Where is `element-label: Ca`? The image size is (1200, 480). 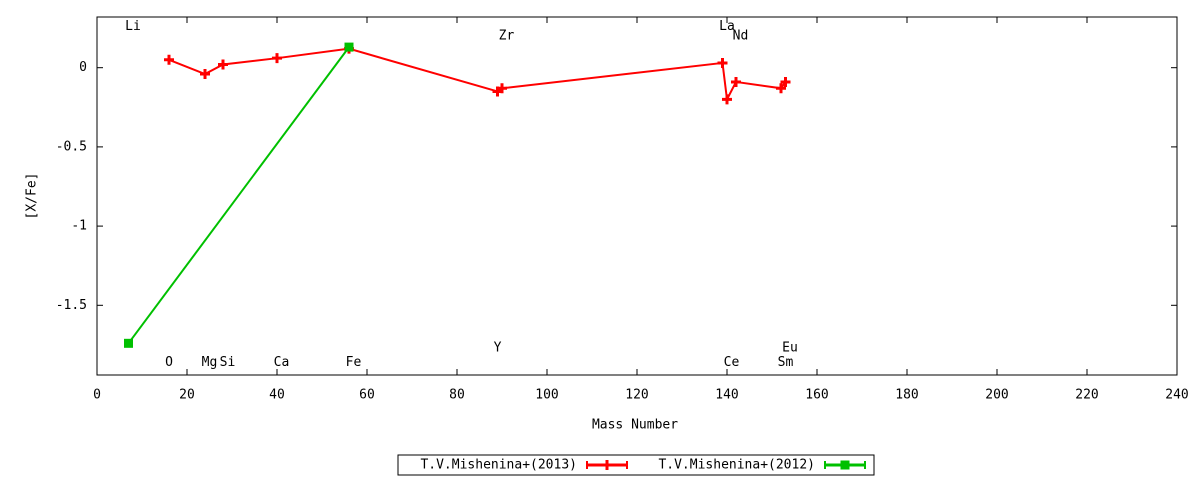 element-label: Ca is located at coordinates (282, 362).